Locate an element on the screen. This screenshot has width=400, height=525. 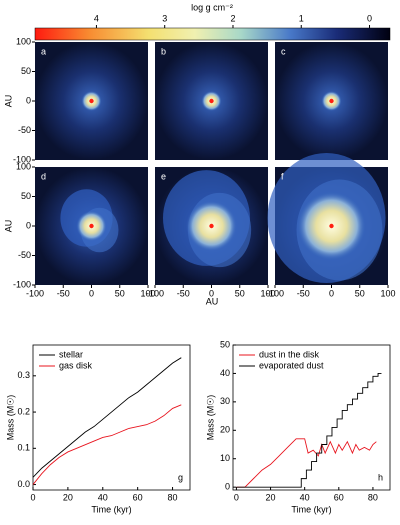
panel-label: h is located at coordinates (380, 477).